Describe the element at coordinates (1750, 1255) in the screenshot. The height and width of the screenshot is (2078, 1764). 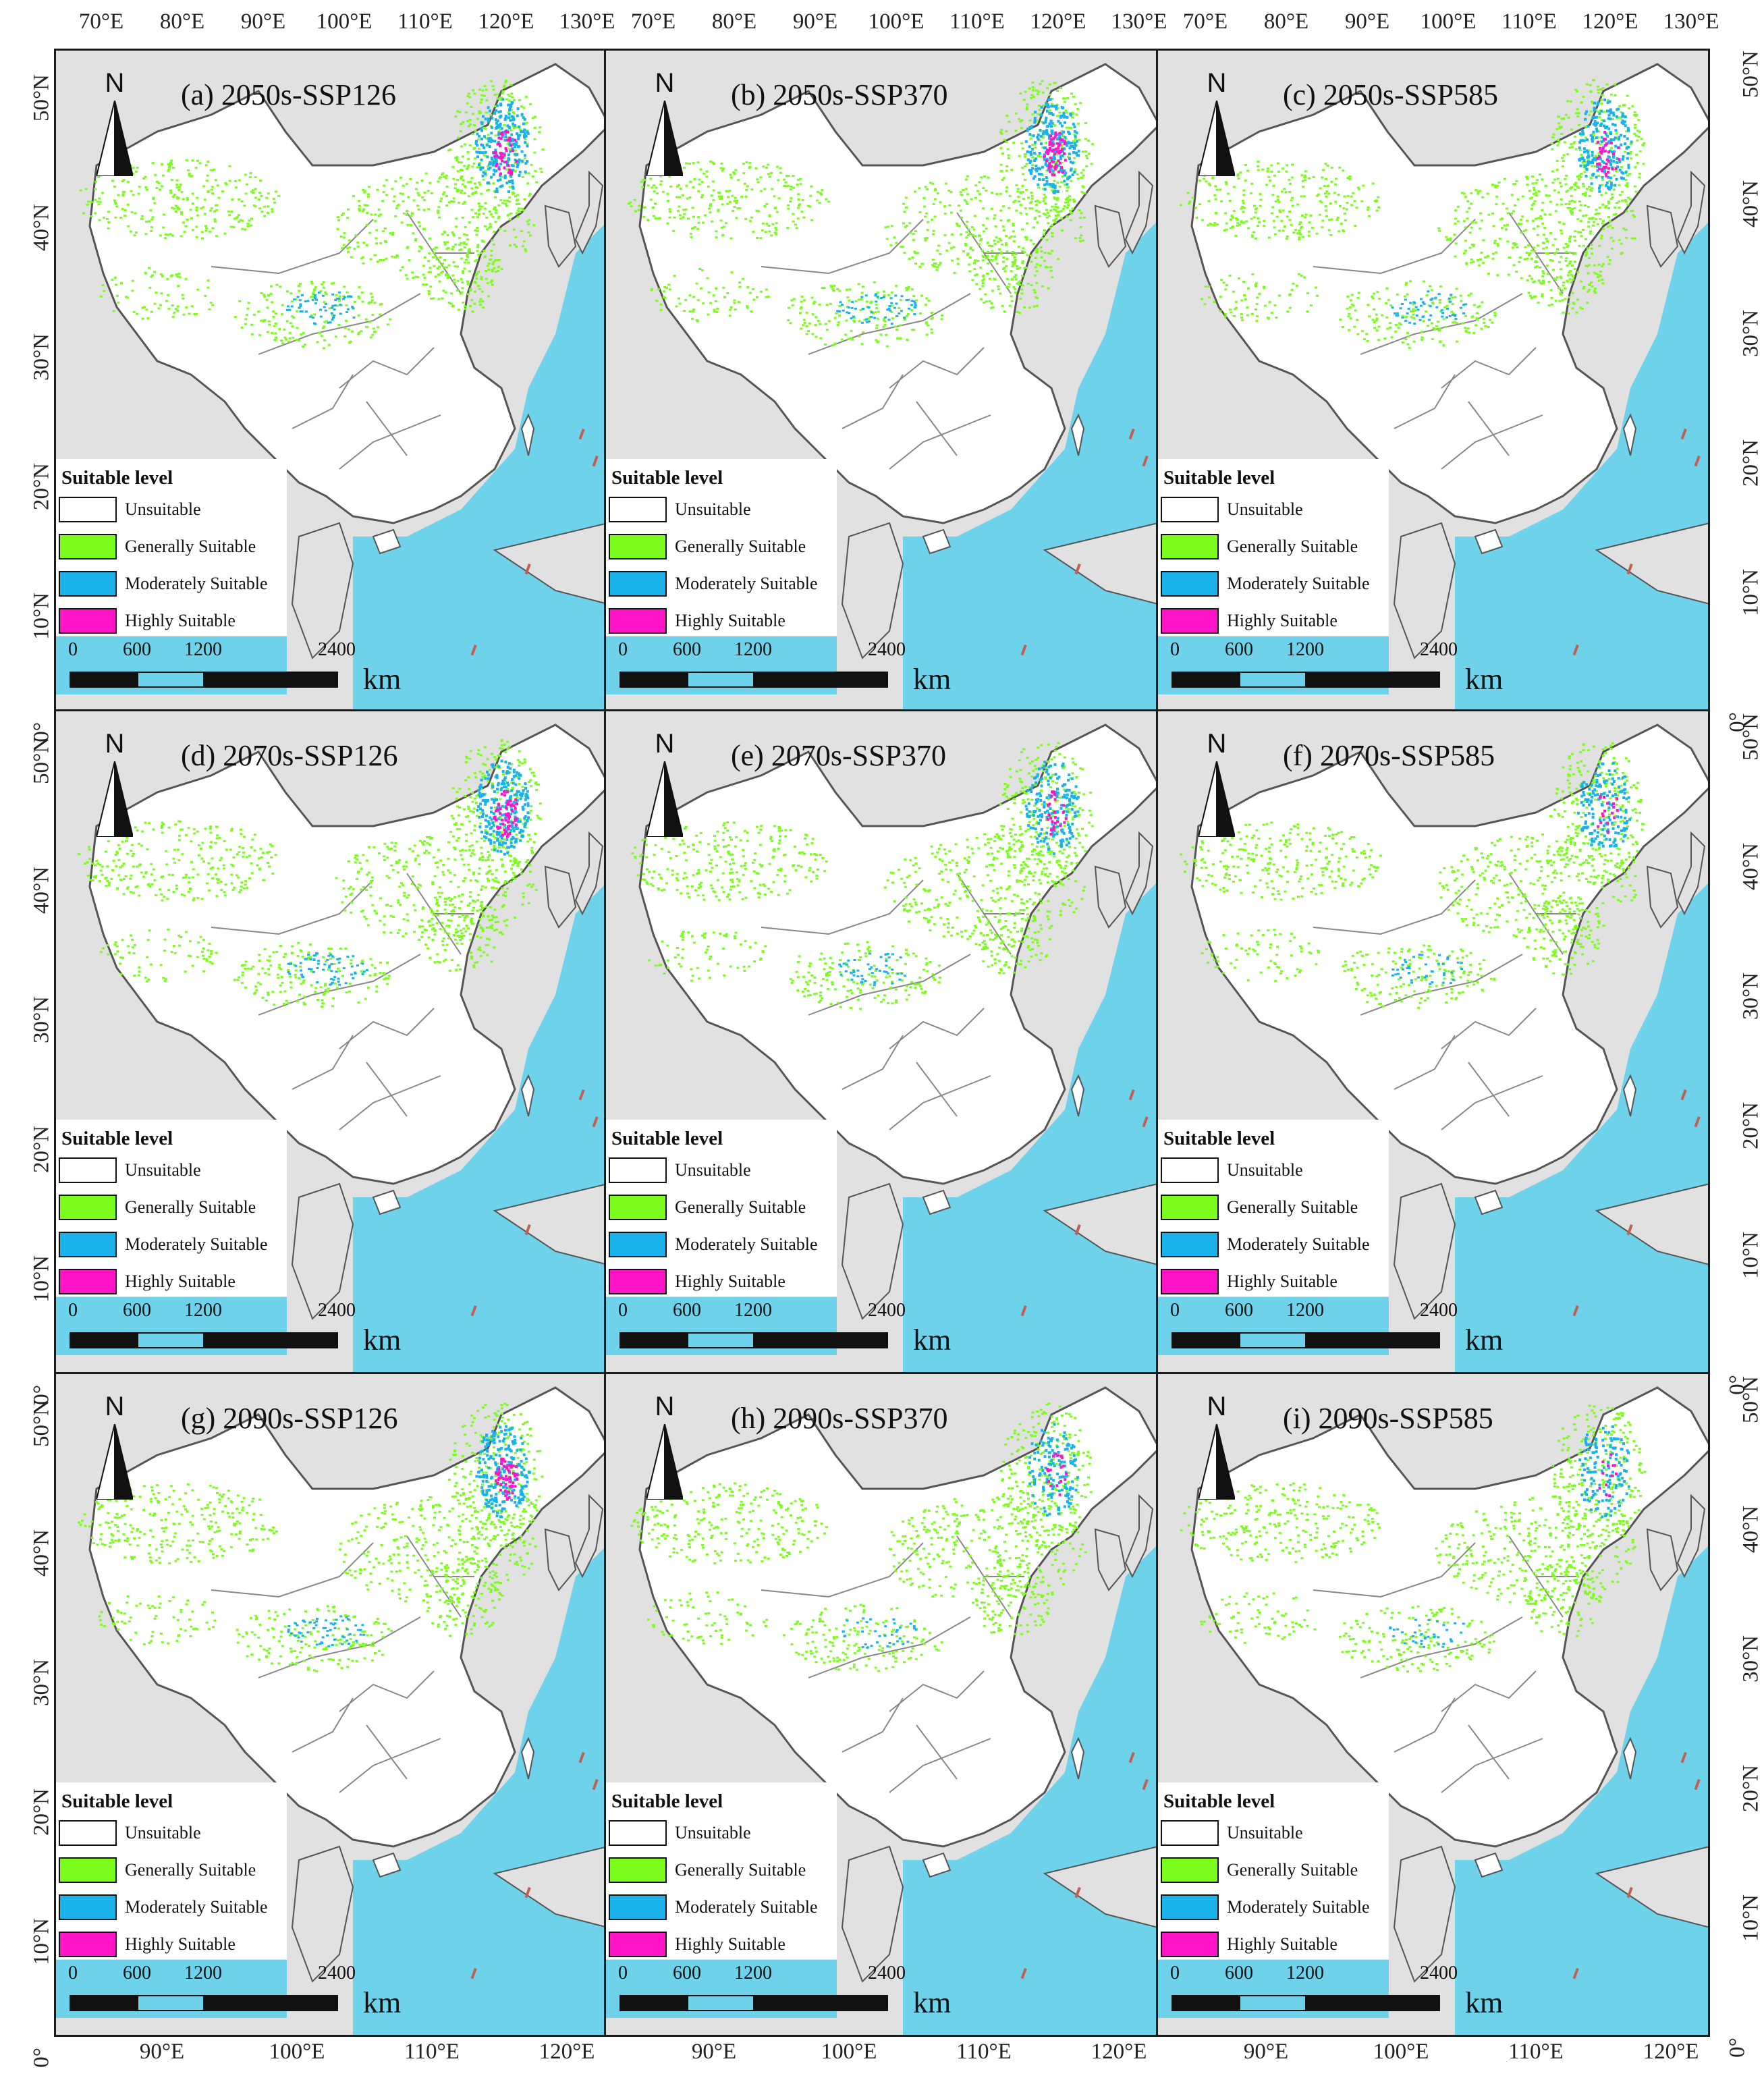
I see `right-axis-label: 10°N` at that location.